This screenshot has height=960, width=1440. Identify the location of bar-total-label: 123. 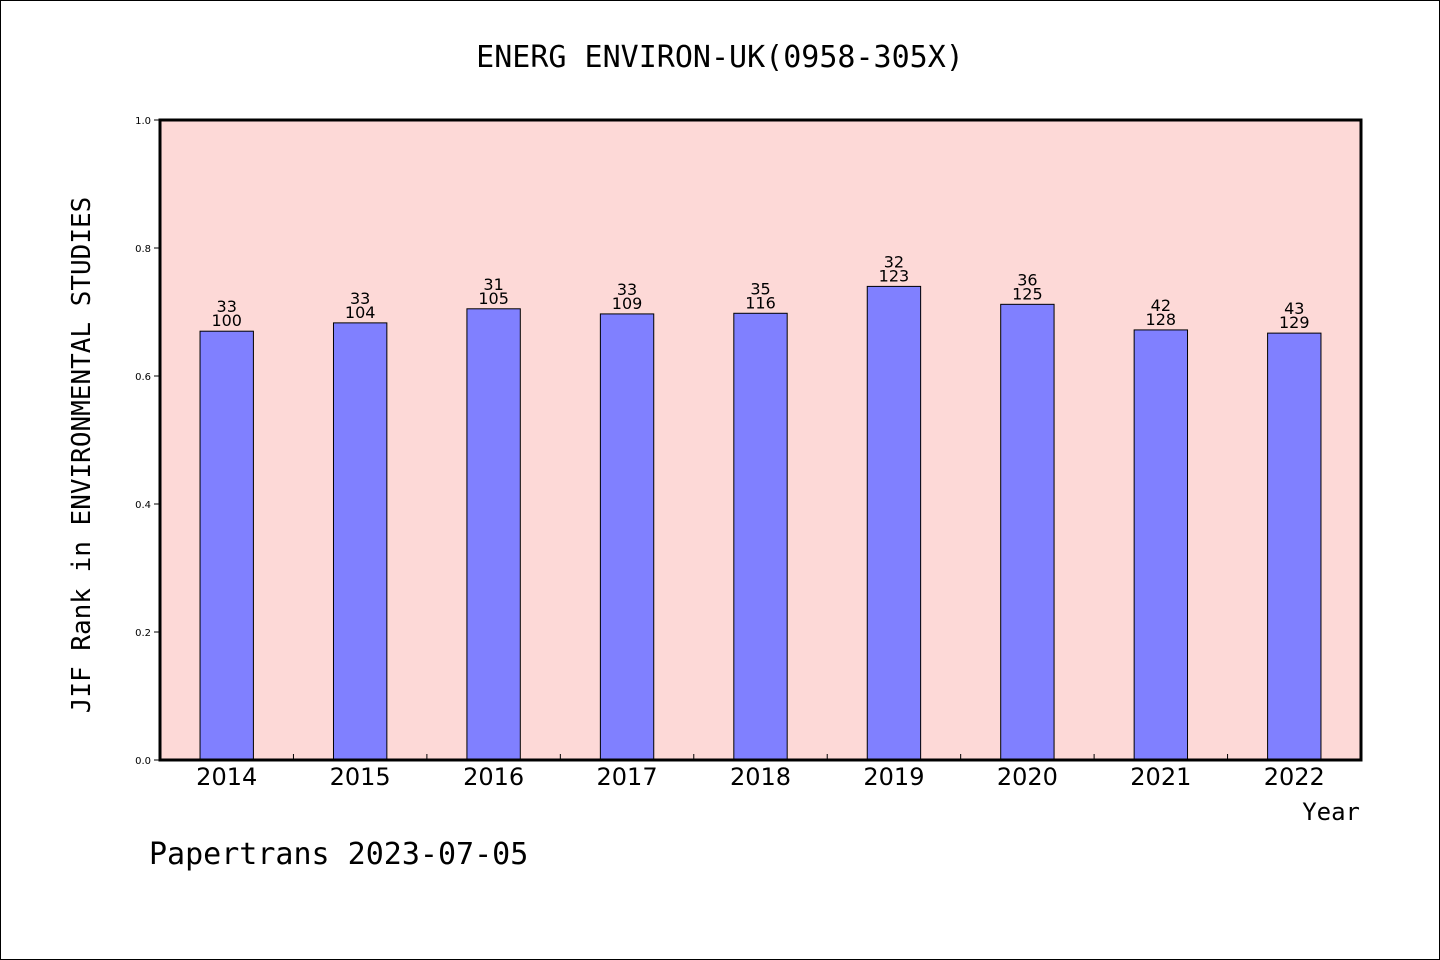
(894, 275).